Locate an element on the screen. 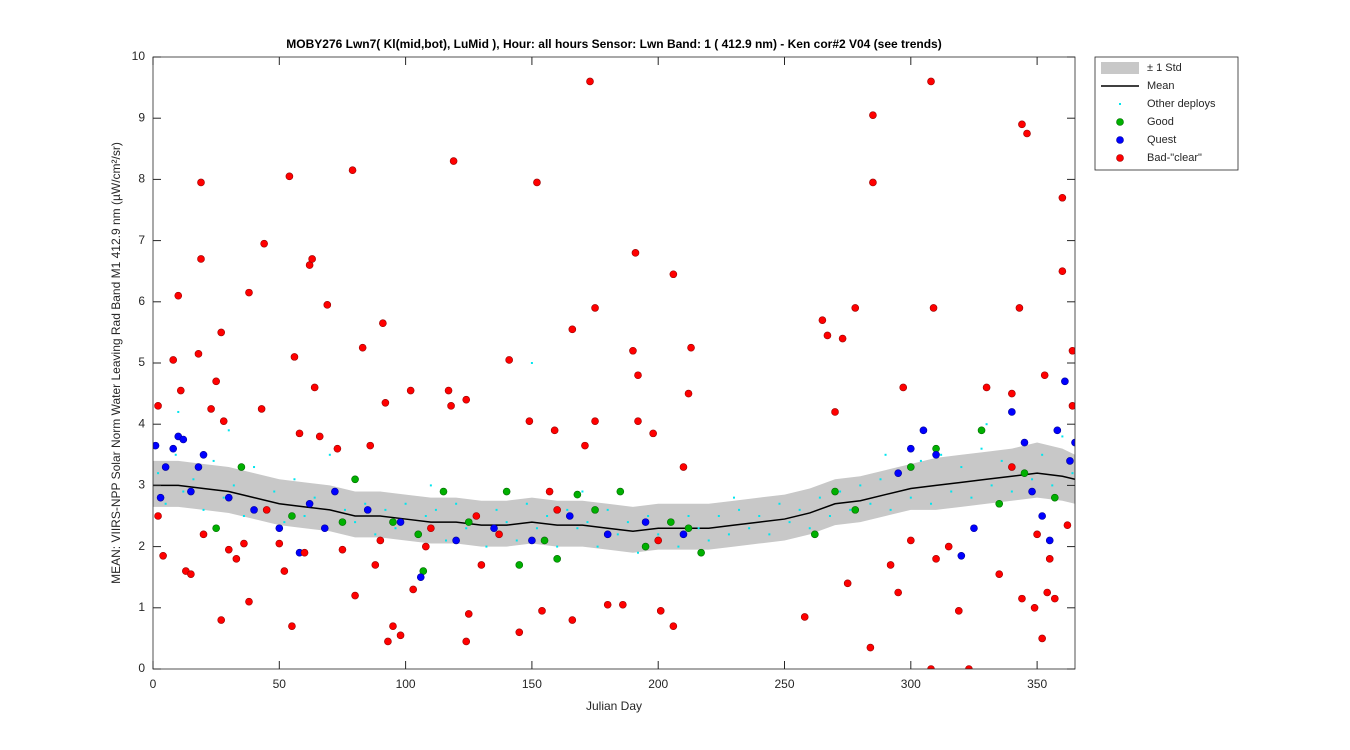  std-band is located at coordinates (614, 497).